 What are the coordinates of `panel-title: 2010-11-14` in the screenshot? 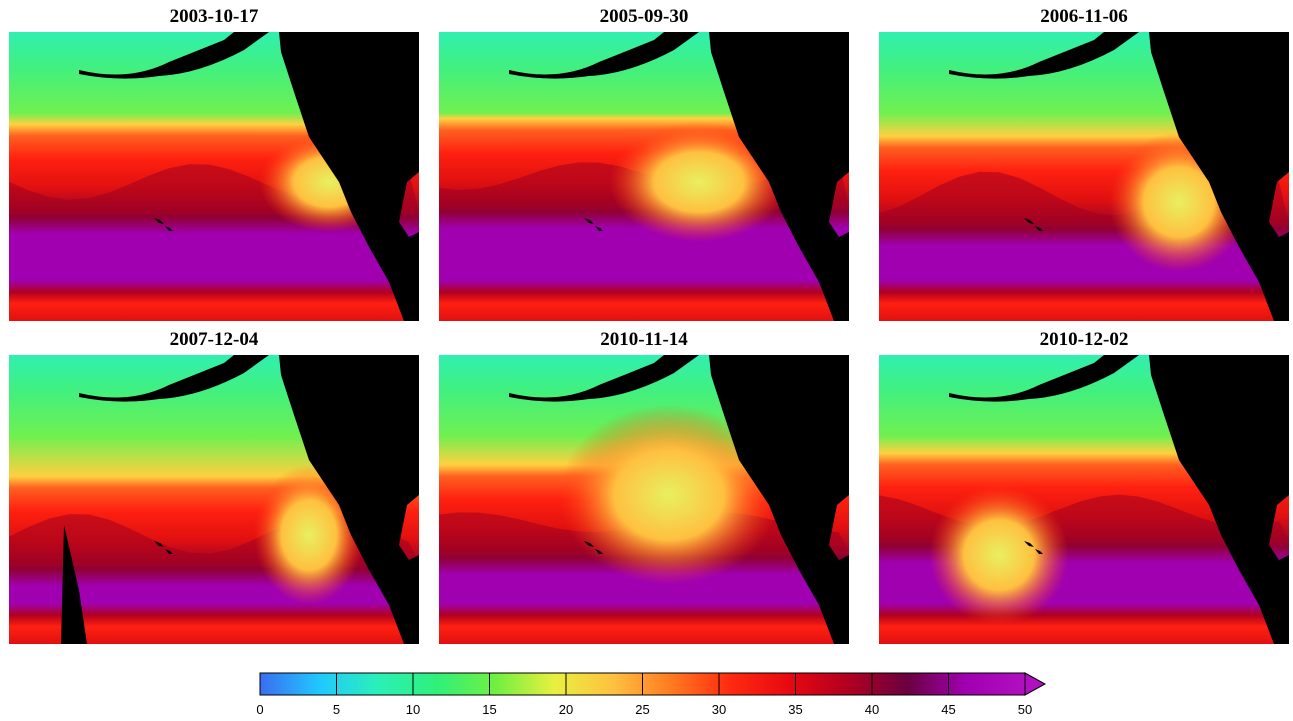 It's located at (644, 339).